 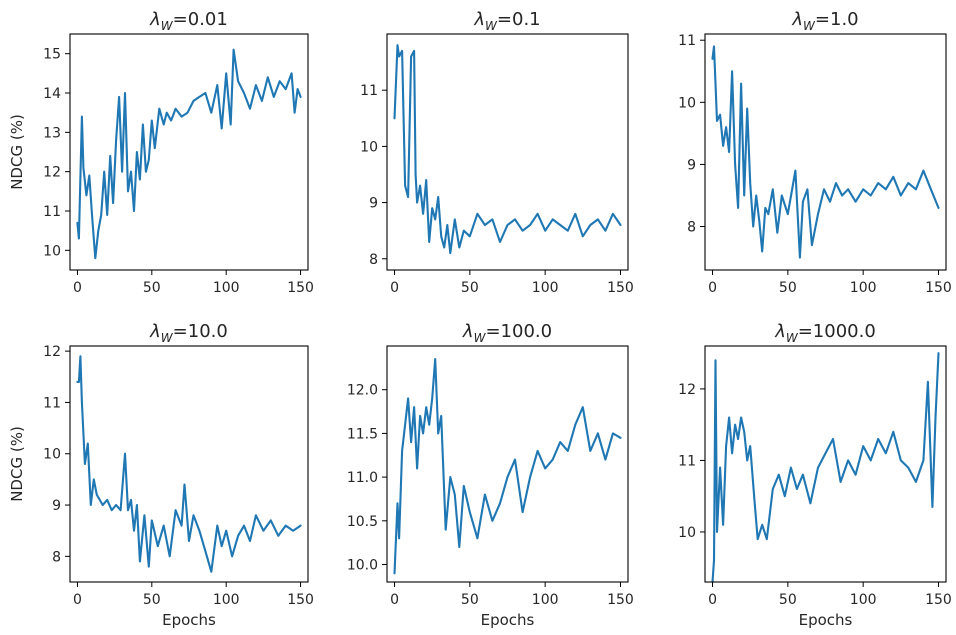 What do you see at coordinates (52, 133) in the screenshot?
I see `y-tick-label: 13` at bounding box center [52, 133].